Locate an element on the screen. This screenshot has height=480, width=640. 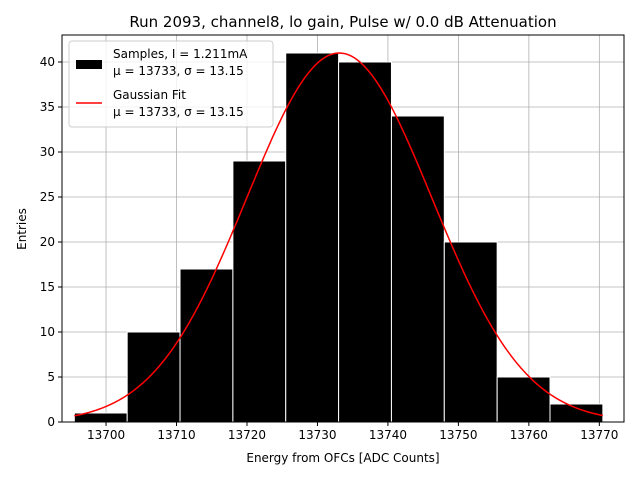
y-tick-label: 15 is located at coordinates (47, 287).